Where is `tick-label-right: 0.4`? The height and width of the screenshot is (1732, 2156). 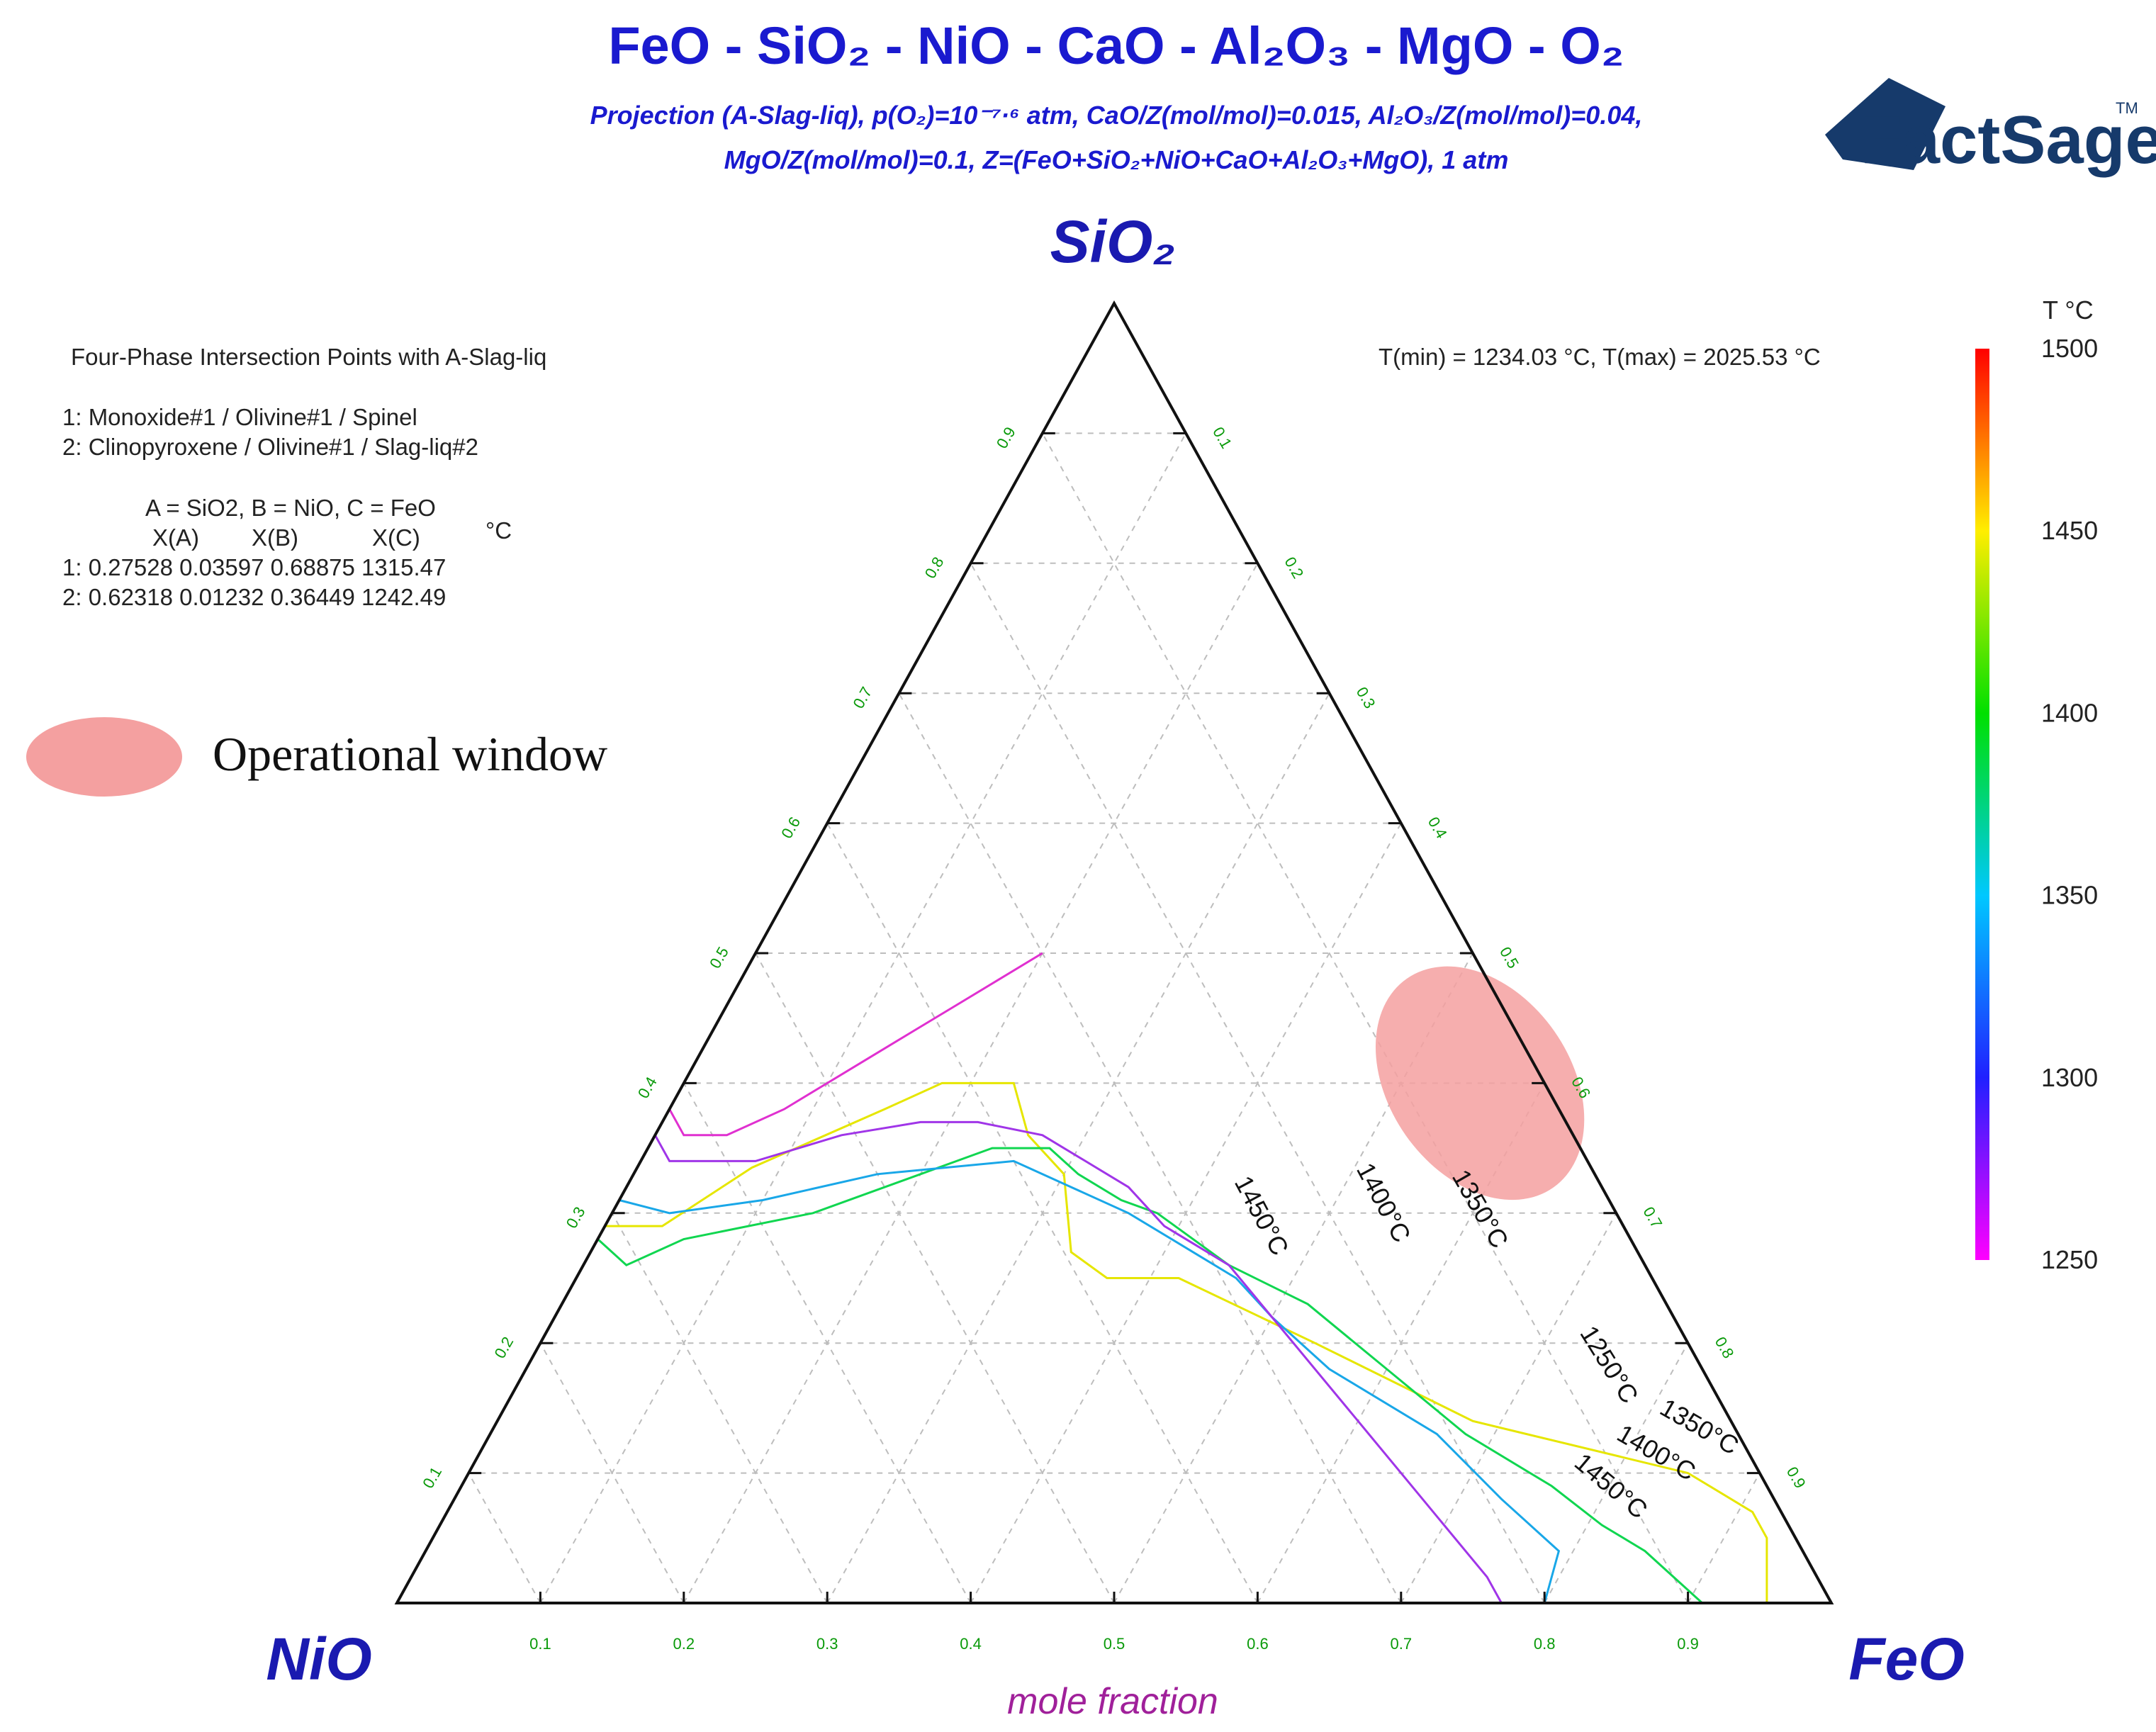 tick-label-right: 0.4 is located at coordinates (1438, 827).